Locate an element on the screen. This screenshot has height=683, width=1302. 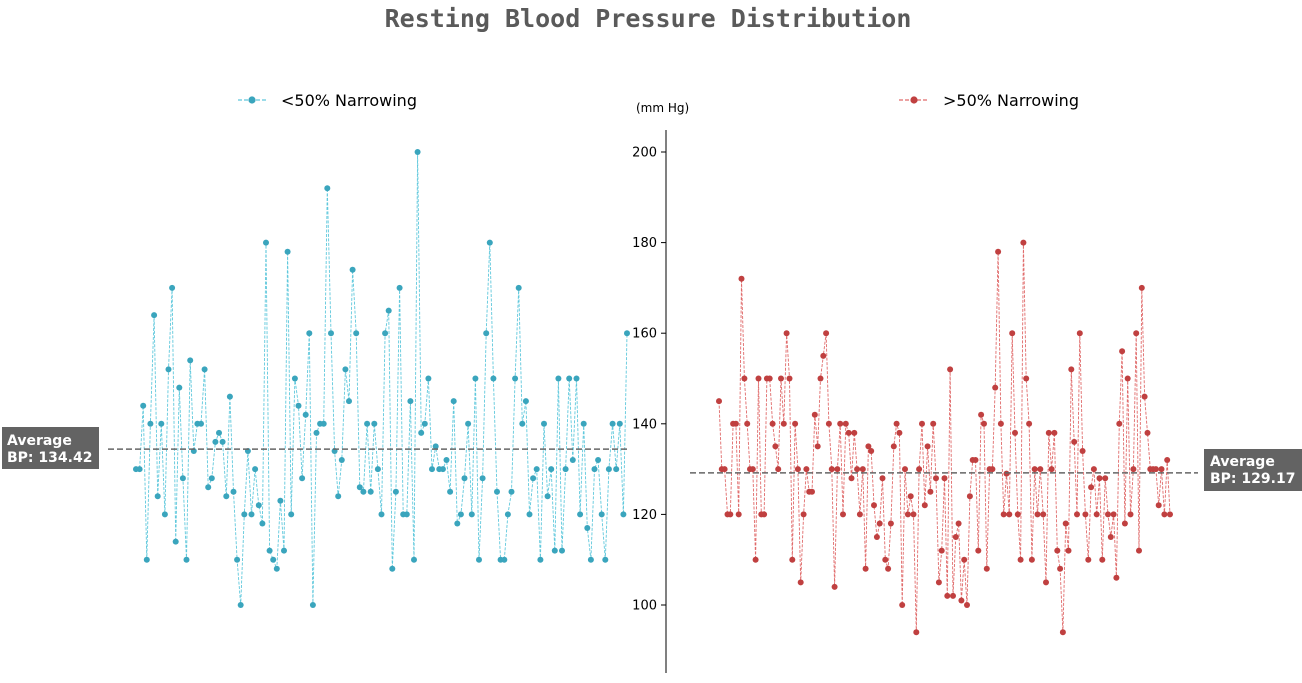
y-tick-label: 200 is located at coordinates (644, 153).